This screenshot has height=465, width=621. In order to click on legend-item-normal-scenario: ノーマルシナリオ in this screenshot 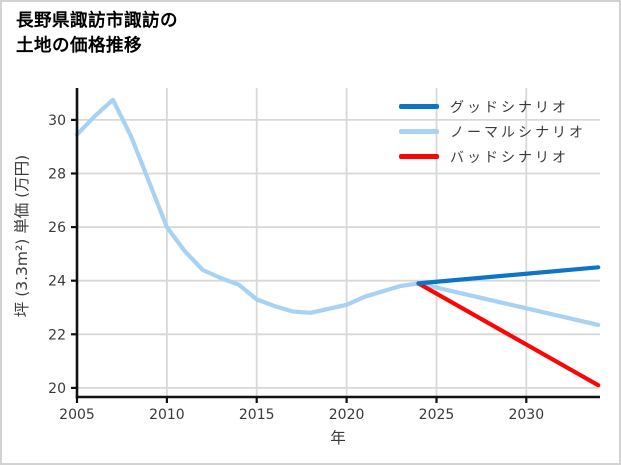, I will do `click(492, 131)`.